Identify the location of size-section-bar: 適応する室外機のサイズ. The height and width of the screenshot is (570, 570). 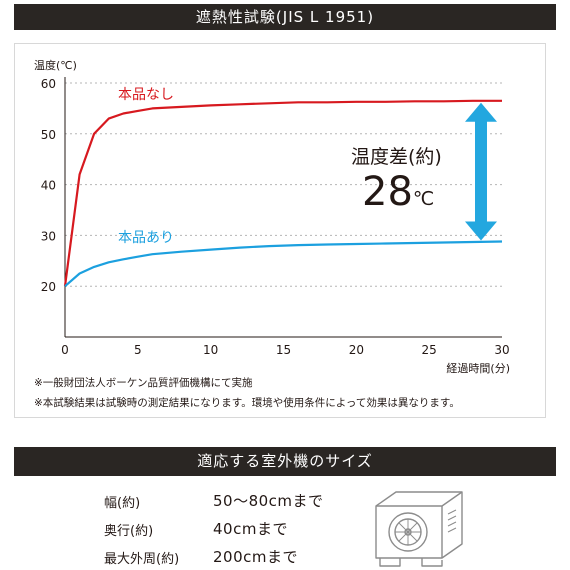
(285, 461).